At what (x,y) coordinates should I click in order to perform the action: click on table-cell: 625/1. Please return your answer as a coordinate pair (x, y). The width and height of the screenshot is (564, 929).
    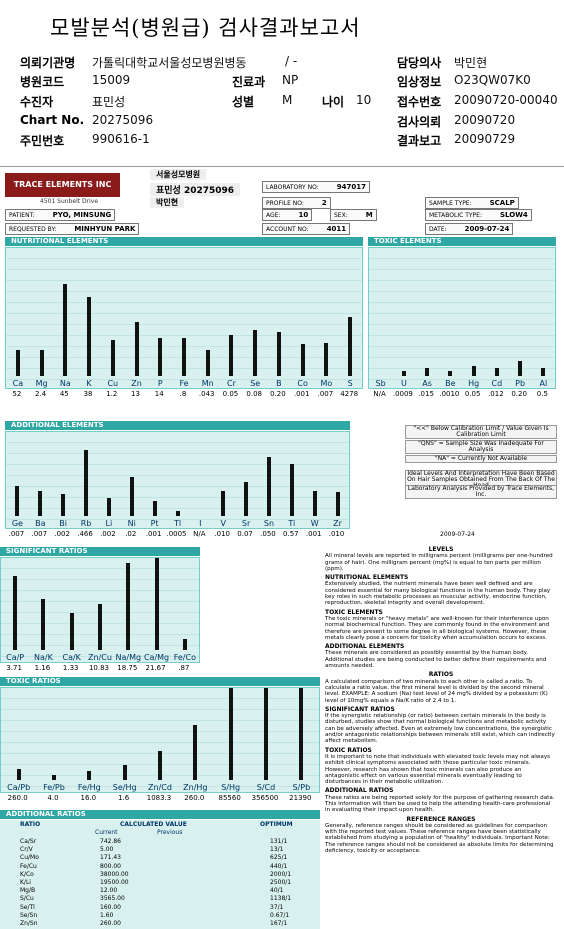
    Looking at the image, I should click on (279, 858).